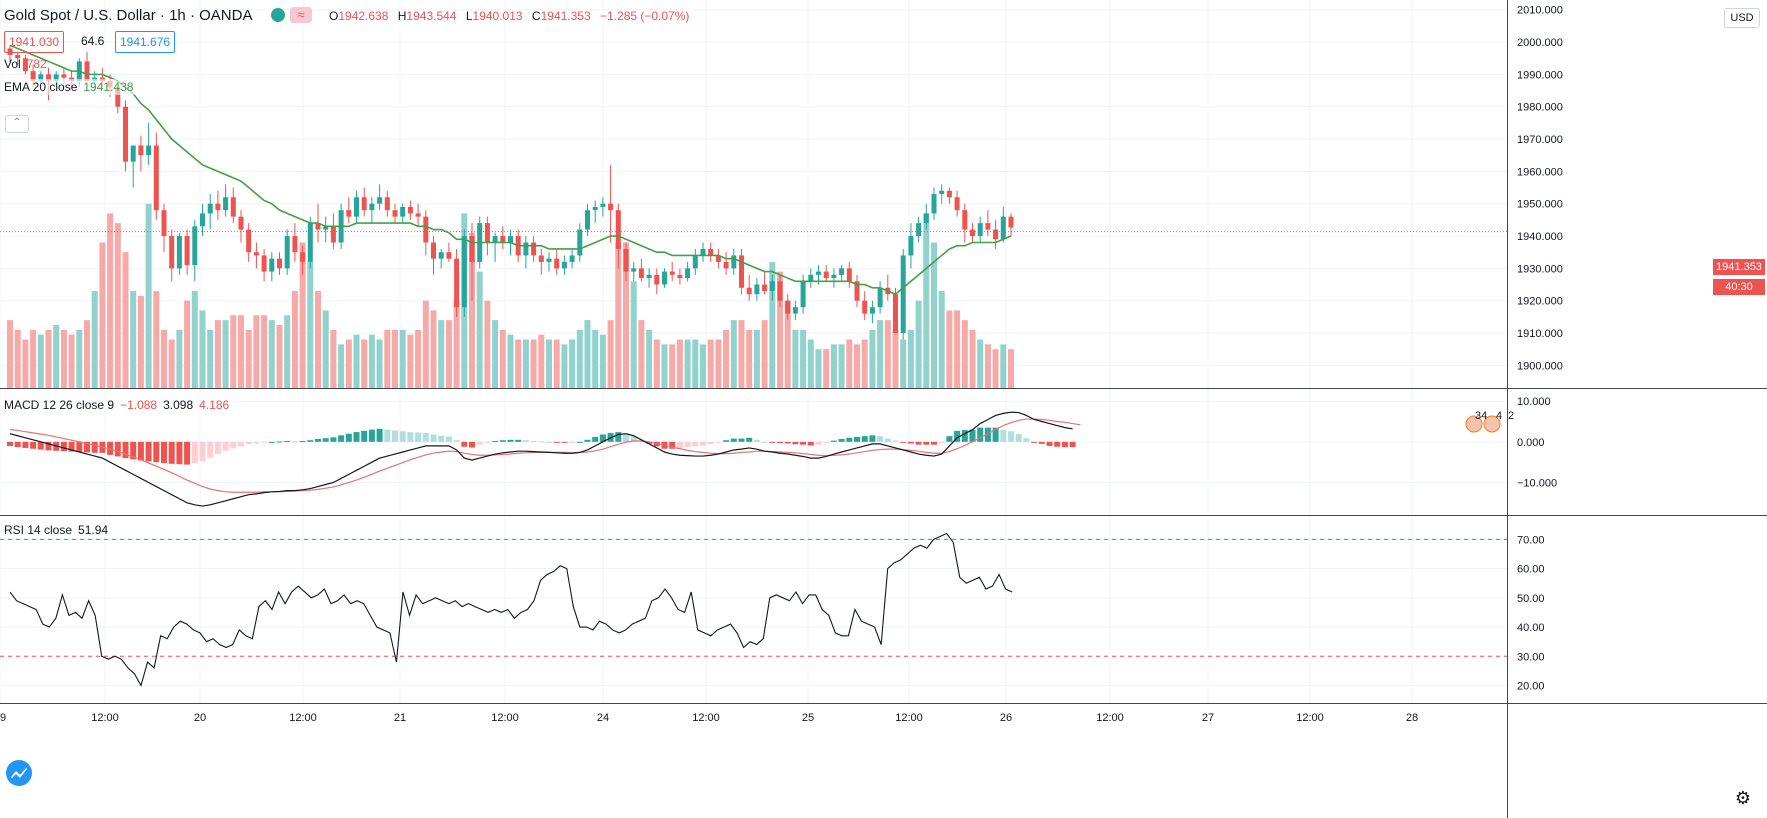  What do you see at coordinates (1739, 287) in the screenshot?
I see `countdown-tag: 40:30` at bounding box center [1739, 287].